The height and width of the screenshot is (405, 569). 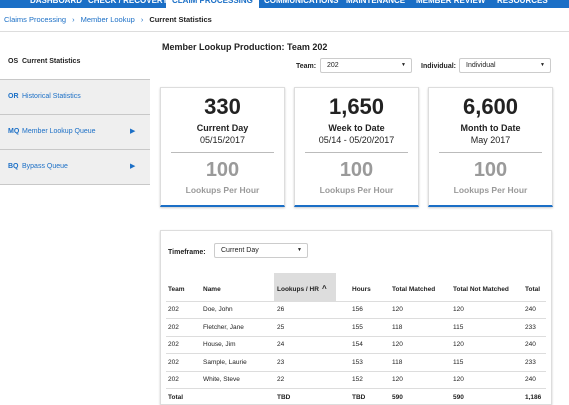 I want to click on table-cell: Doe, John, so click(x=218, y=309).